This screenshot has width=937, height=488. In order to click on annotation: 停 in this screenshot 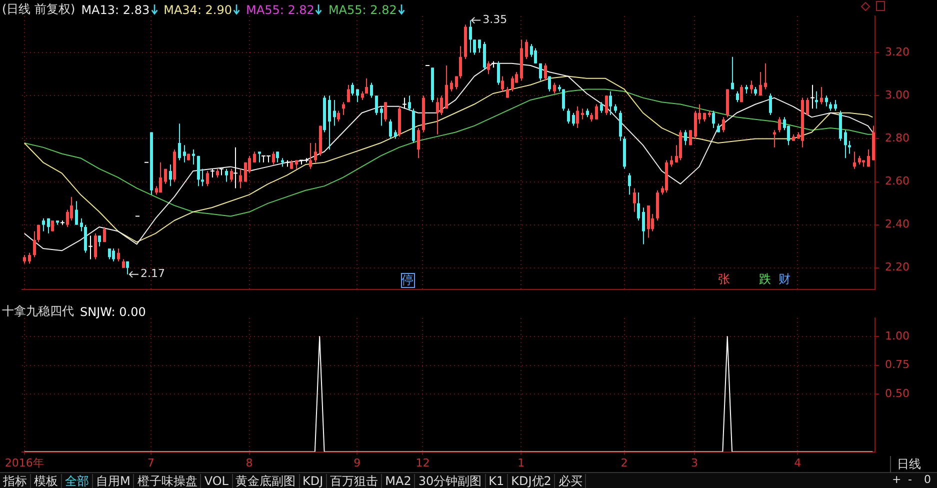, I will do `click(407, 280)`.